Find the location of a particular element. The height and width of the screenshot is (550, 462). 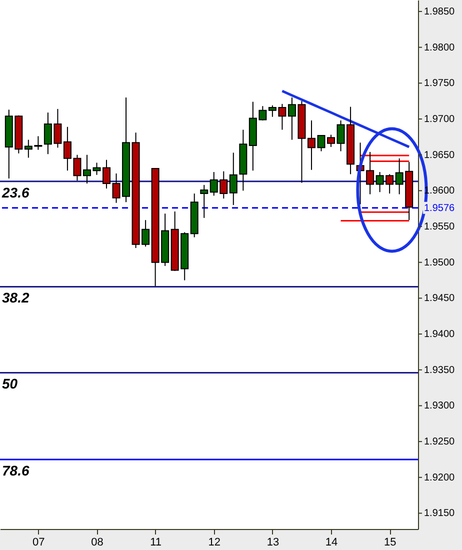

y-tick-label: 1.9500 is located at coordinates (440, 262).